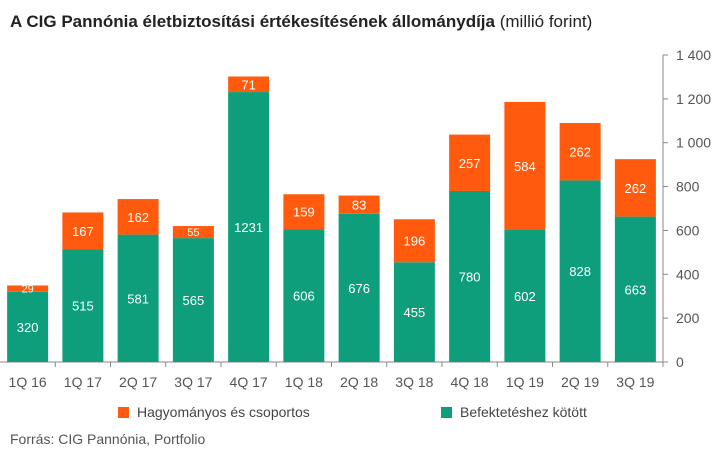 This screenshot has height=453, width=718. Describe the element at coordinates (249, 382) in the screenshot. I see `x-tick-label: 4Q 17` at that location.